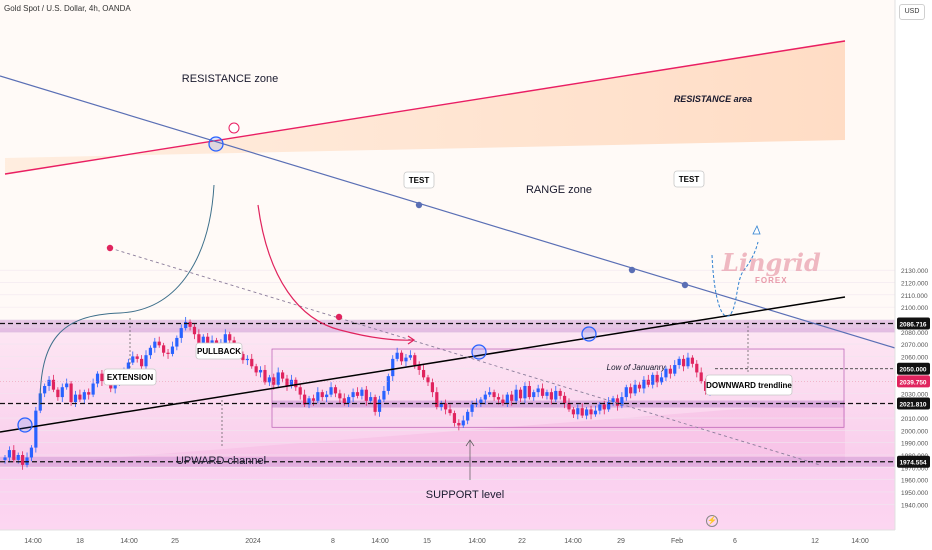 The width and height of the screenshot is (932, 550). Describe the element at coordinates (914, 296) in the screenshot. I see `y-tick-label: 2110.000` at that location.